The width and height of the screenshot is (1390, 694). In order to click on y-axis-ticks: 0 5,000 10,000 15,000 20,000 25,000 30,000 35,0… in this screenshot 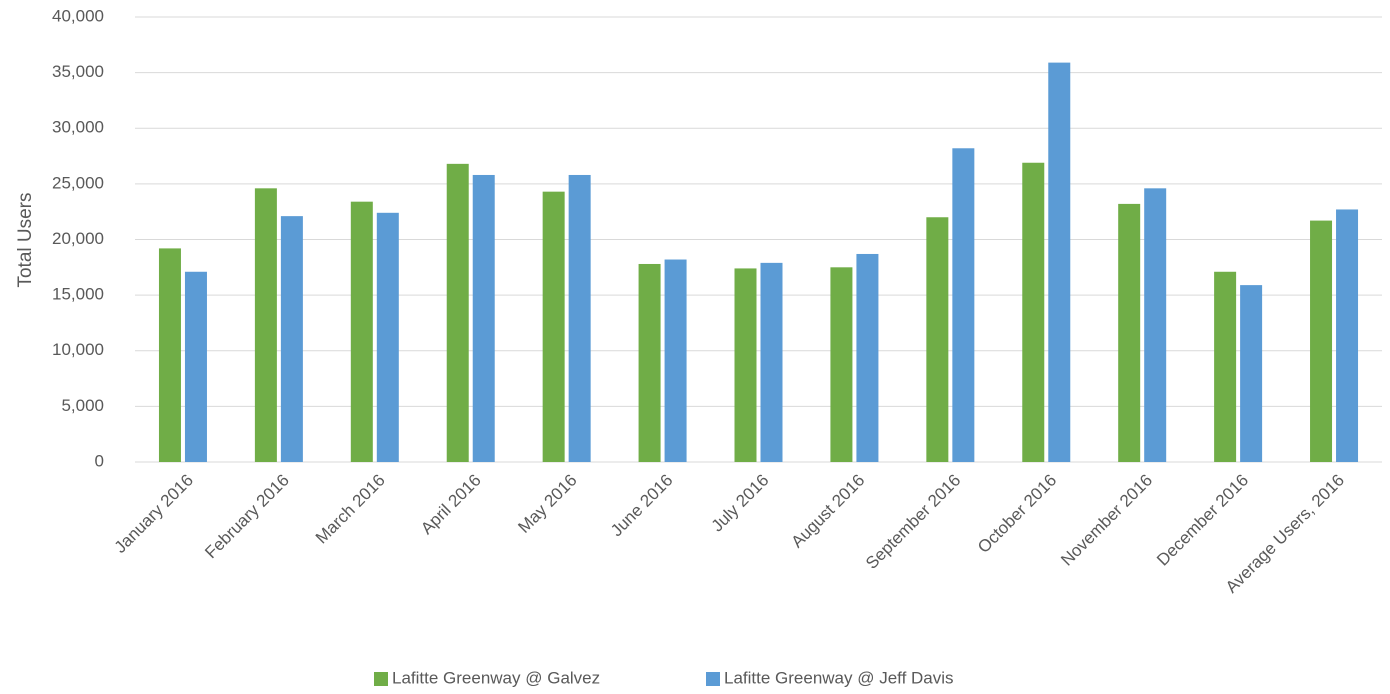, I will do `click(78, 238)`.